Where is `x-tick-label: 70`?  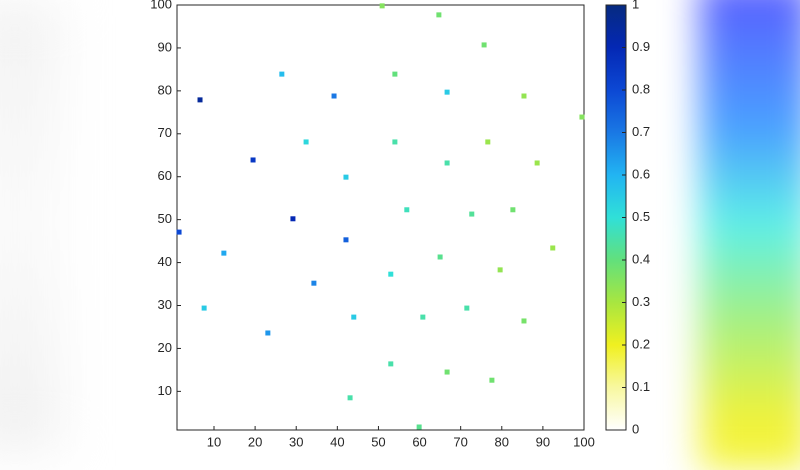 x-tick-label: 70 is located at coordinates (460, 441).